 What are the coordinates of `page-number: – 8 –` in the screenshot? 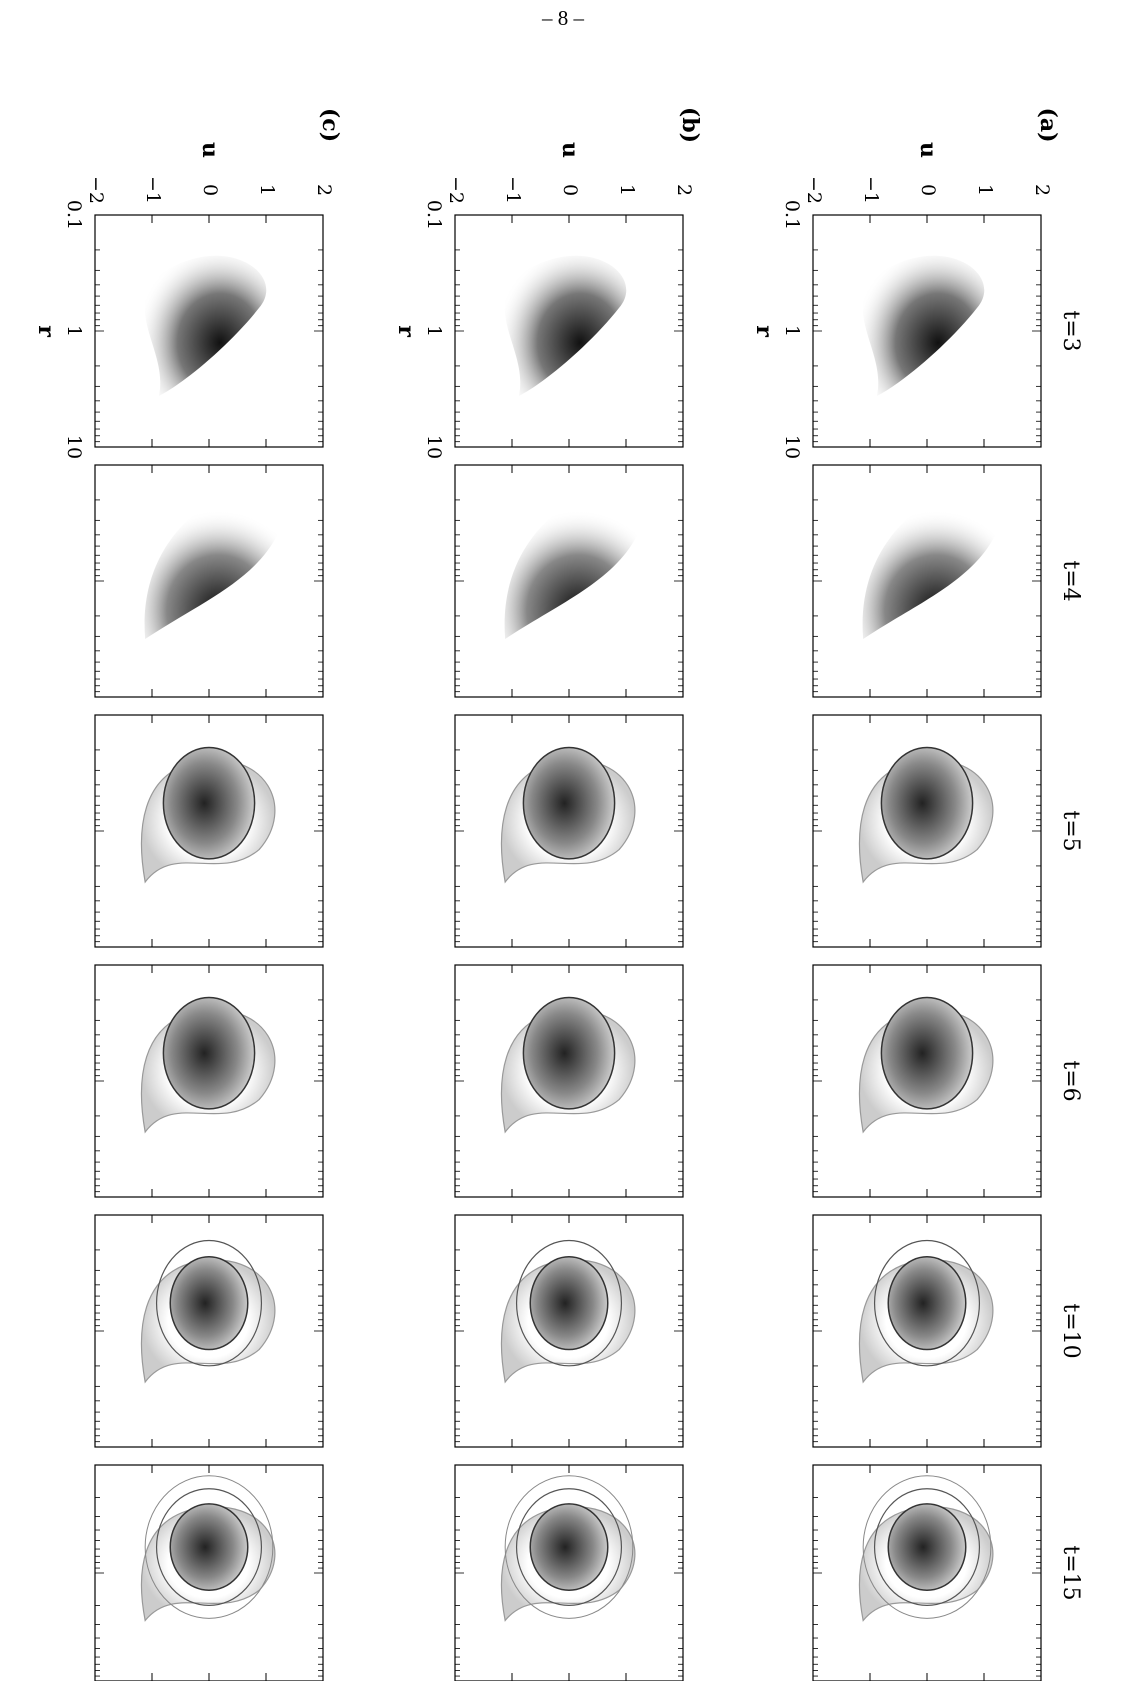 It's located at (563, 18).